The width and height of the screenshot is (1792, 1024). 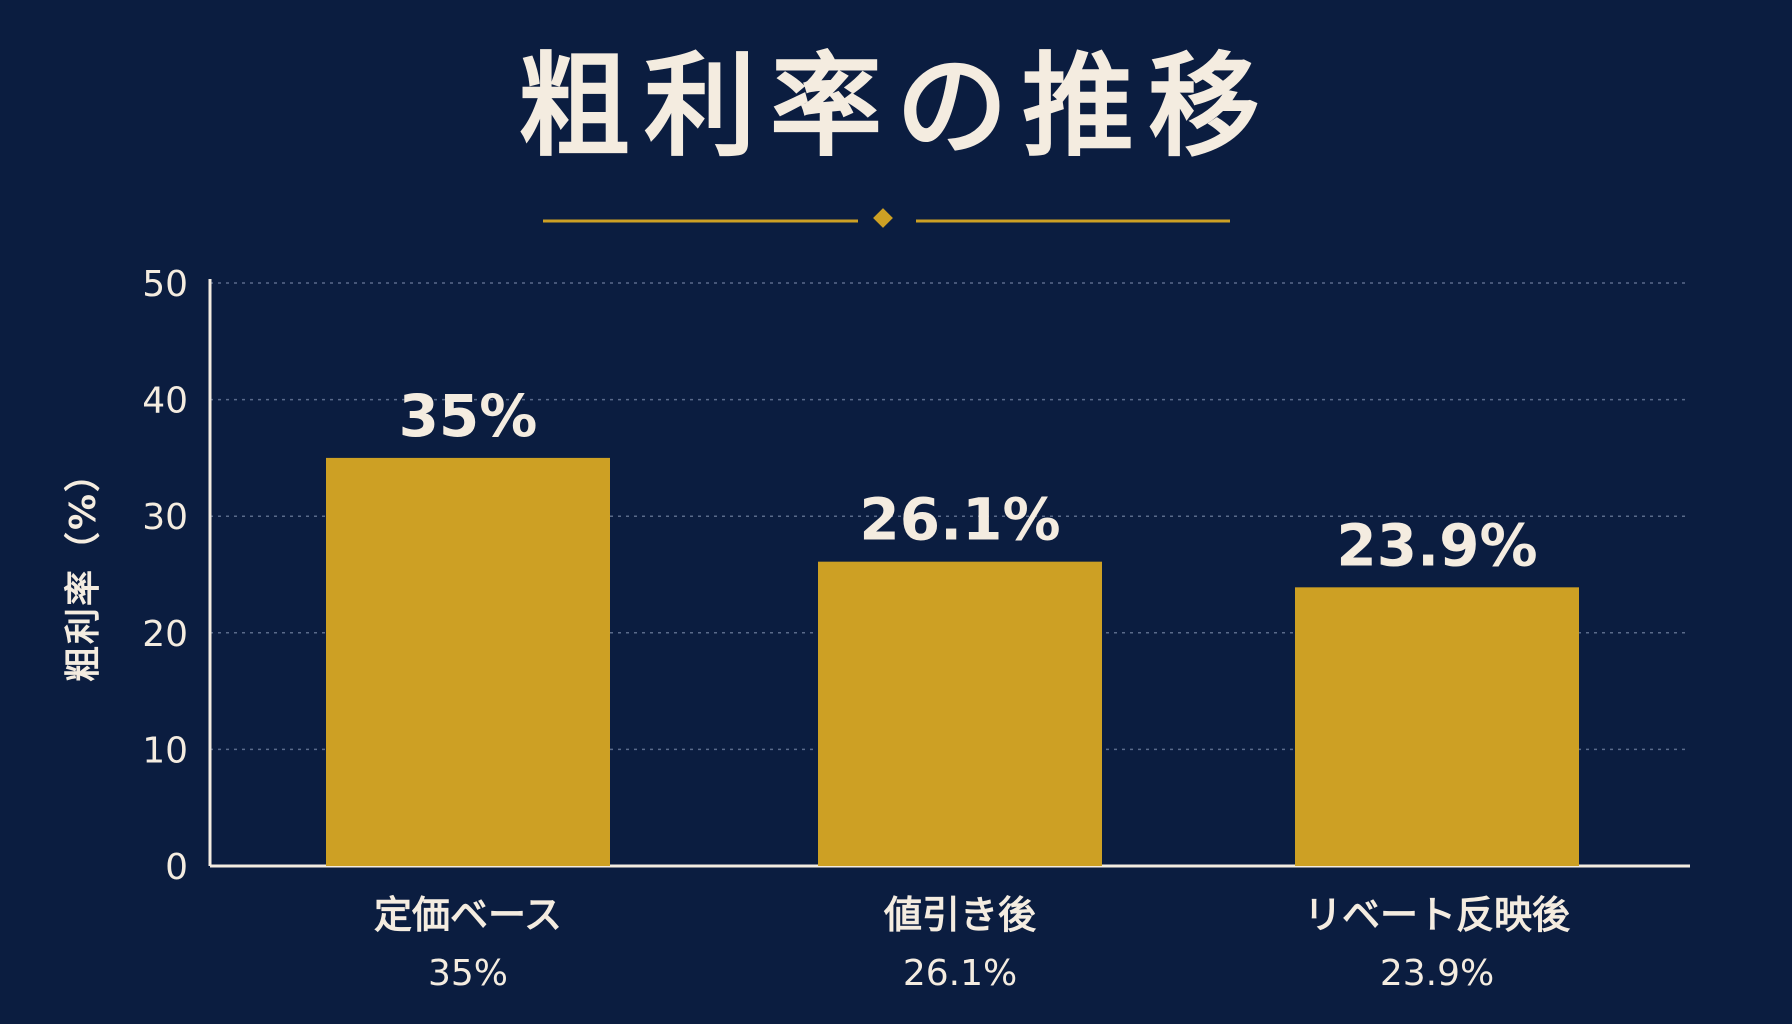 What do you see at coordinates (165, 750) in the screenshot?
I see `y-tick-label: 10` at bounding box center [165, 750].